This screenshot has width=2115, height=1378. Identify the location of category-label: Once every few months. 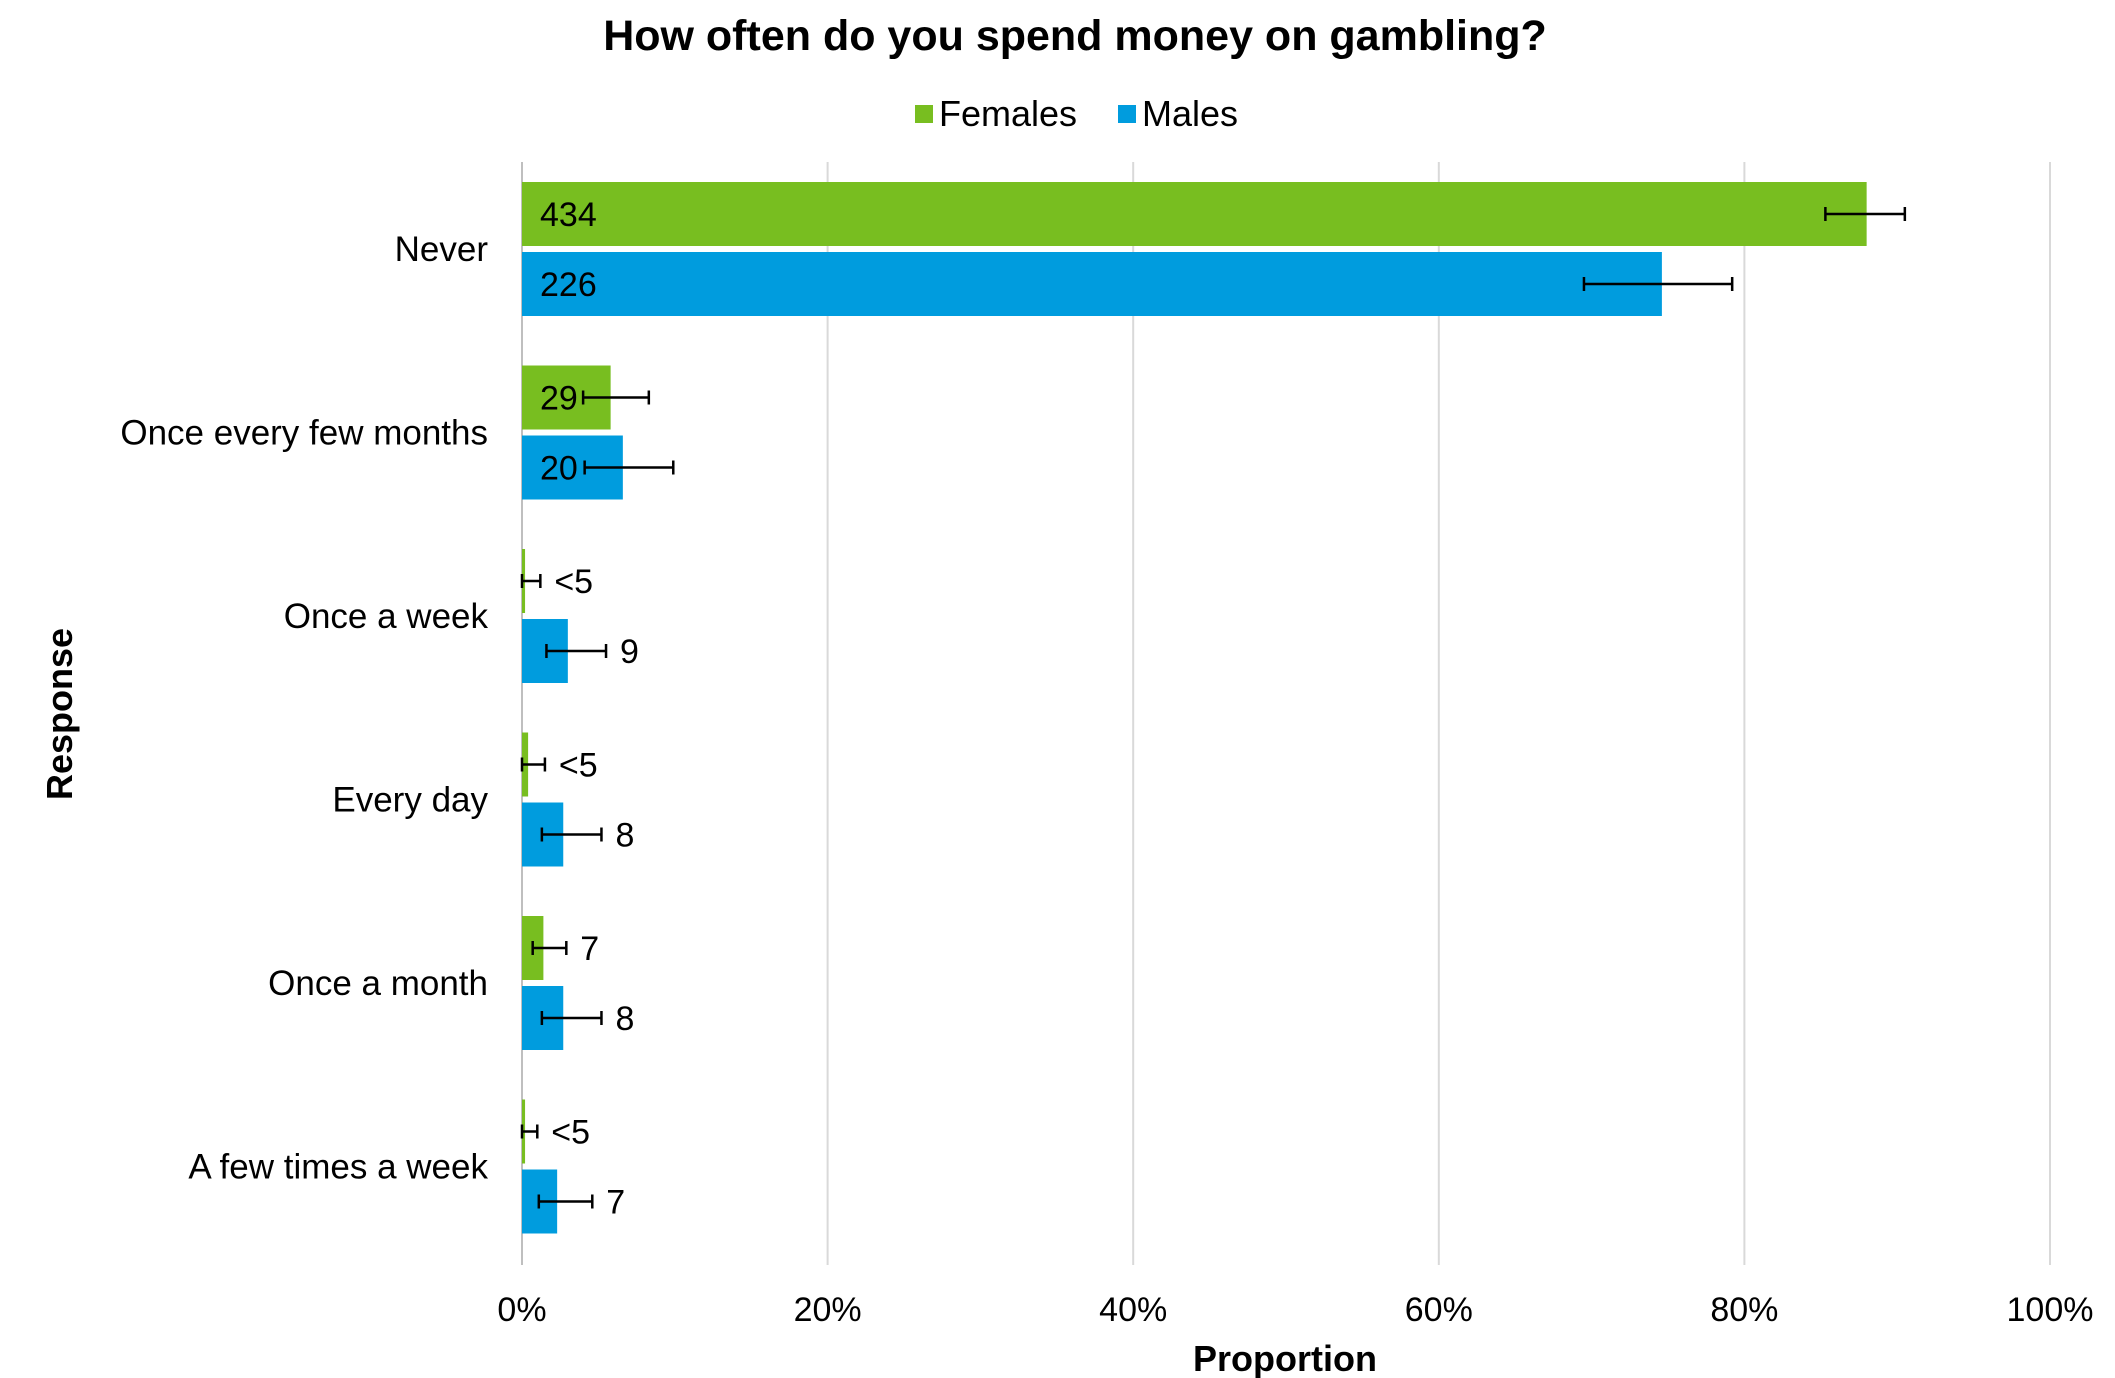
(304, 433).